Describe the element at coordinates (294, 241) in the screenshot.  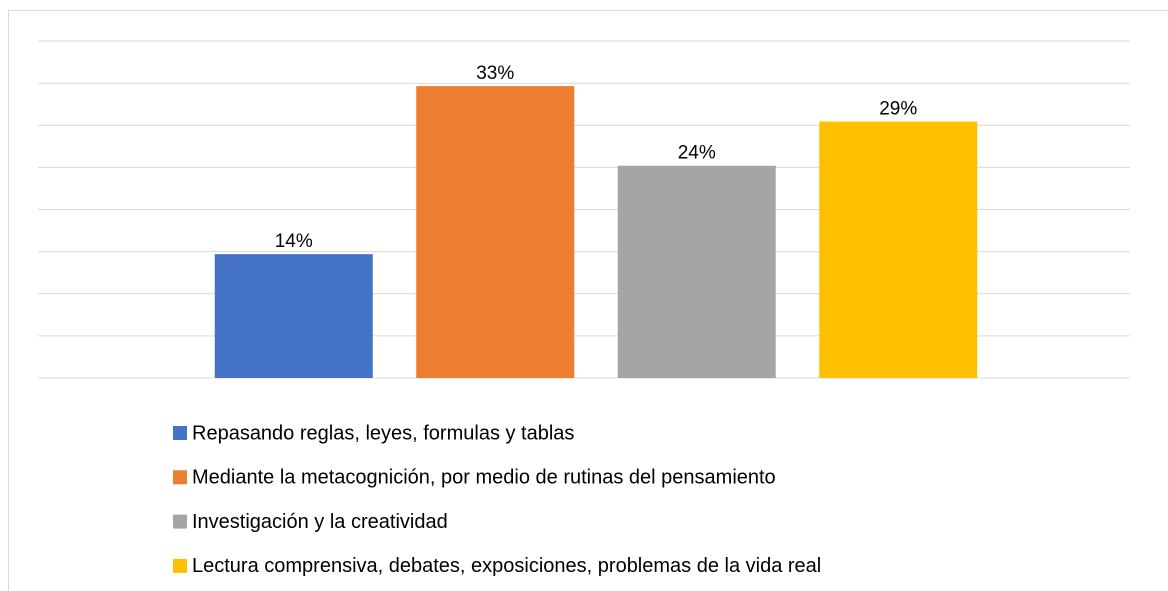
I see `data-label: 14%` at that location.